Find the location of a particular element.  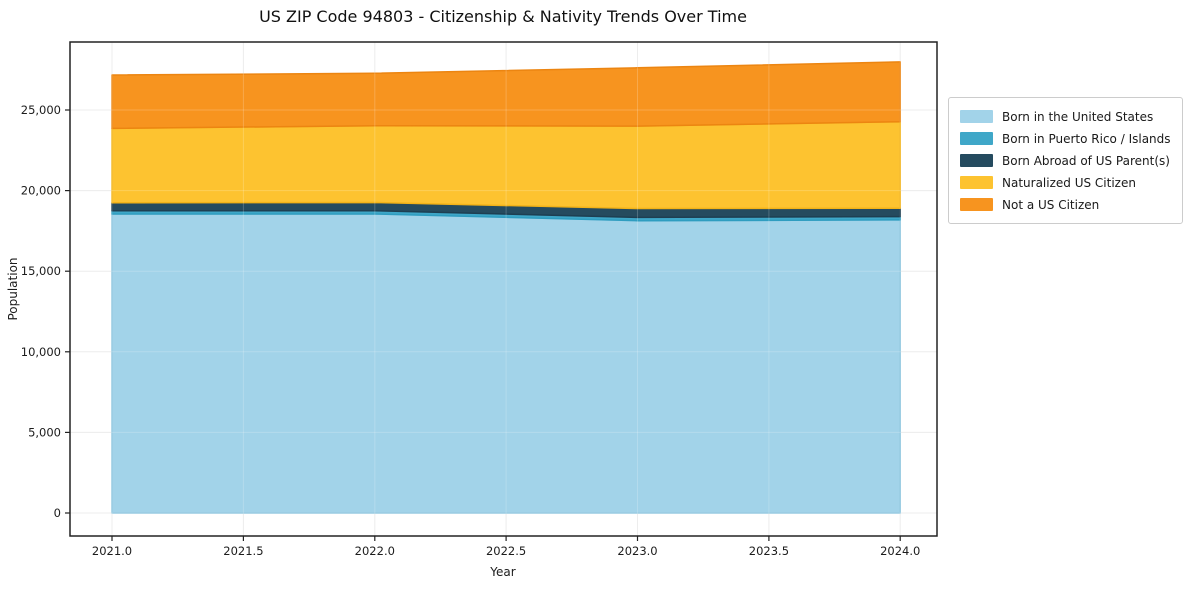

x-tick-label: 2024.0 is located at coordinates (900, 551).